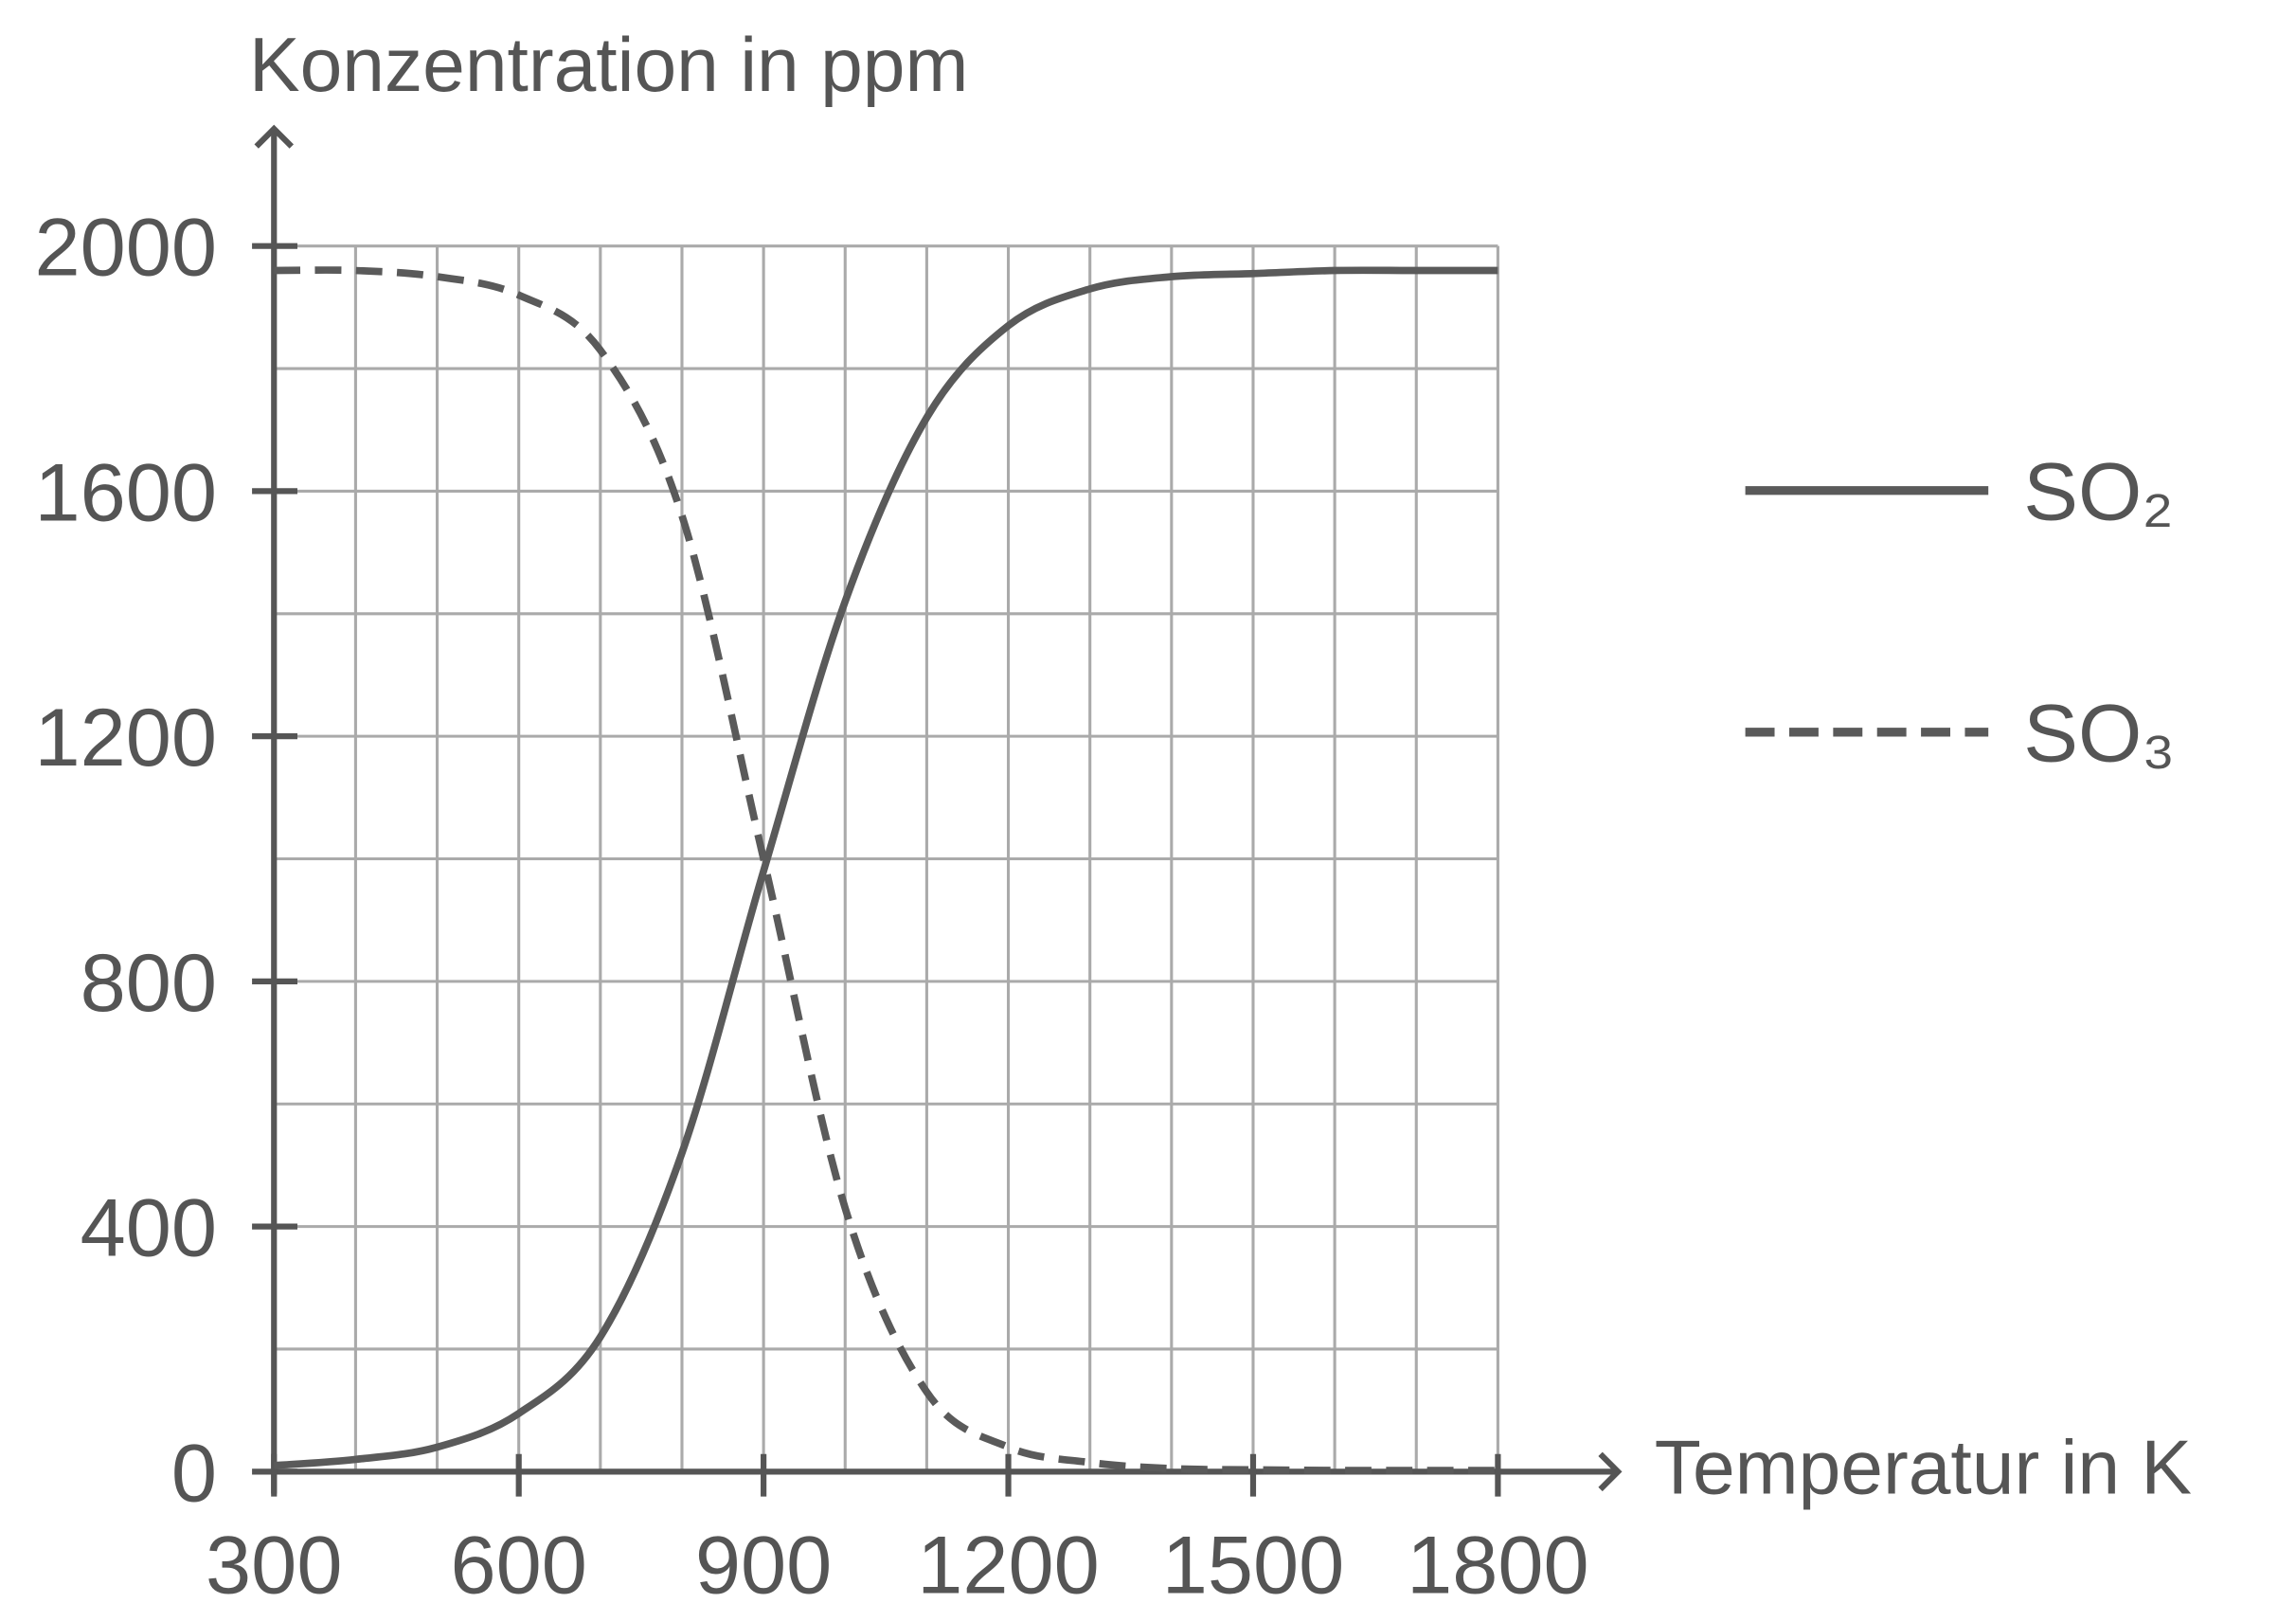 The image size is (2296, 1621). What do you see at coordinates (274, 136) in the screenshot?
I see `y-axis-arrow` at bounding box center [274, 136].